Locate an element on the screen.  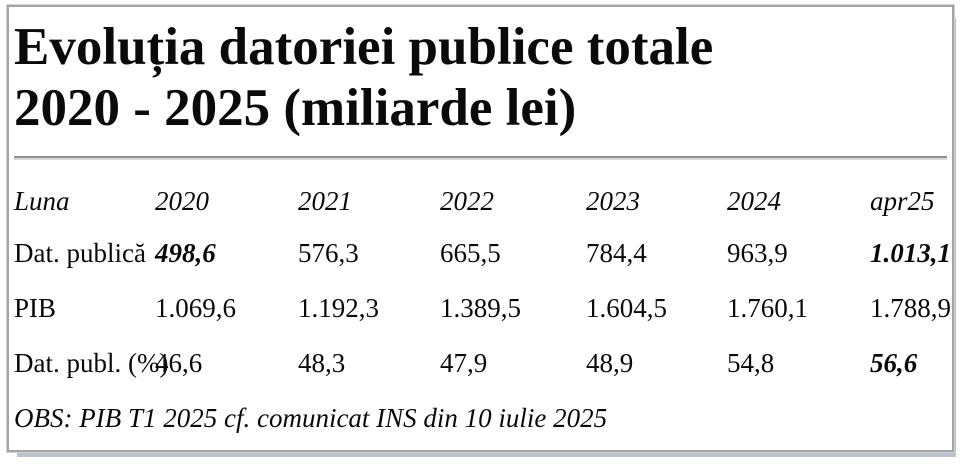
row-label: PIB is located at coordinates (35, 308).